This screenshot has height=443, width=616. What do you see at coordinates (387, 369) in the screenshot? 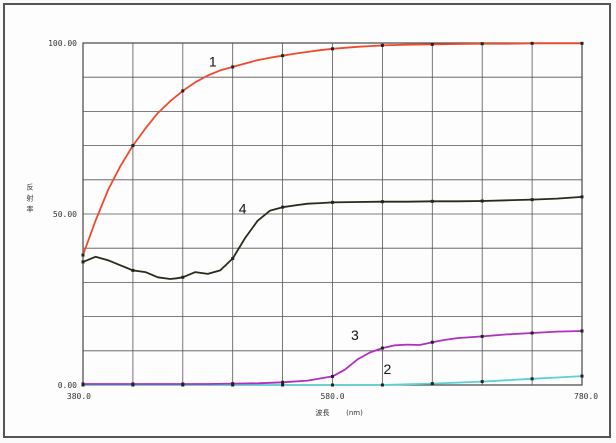
I see `curve-label-2: 2` at bounding box center [387, 369].